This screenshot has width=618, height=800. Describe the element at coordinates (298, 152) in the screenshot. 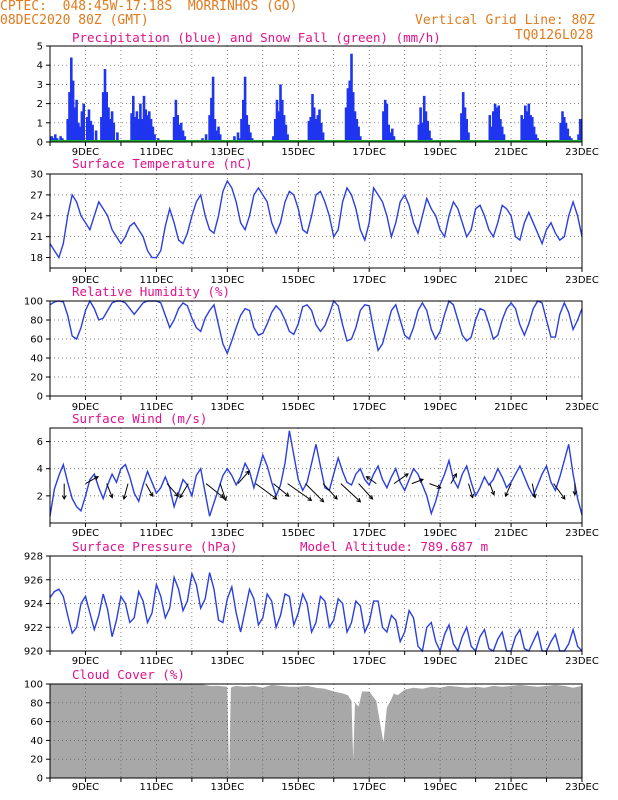

I see `x-tick-label: 15DEC` at that location.